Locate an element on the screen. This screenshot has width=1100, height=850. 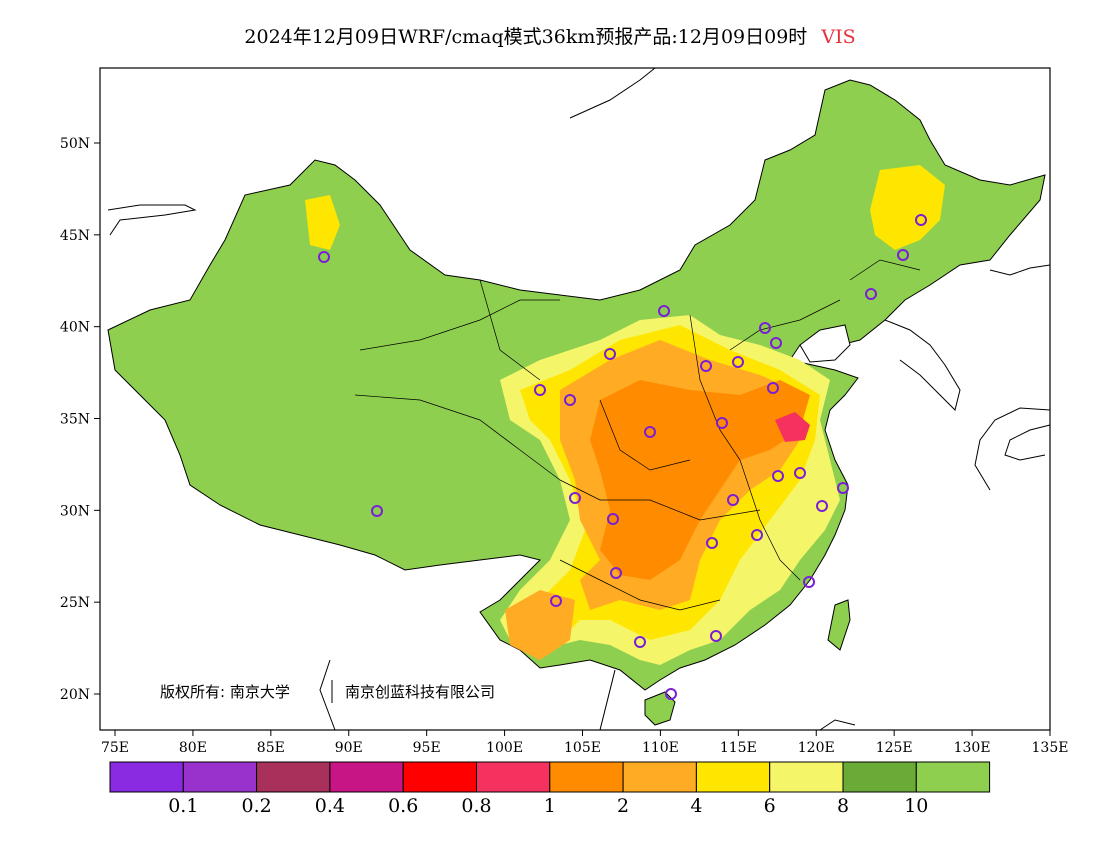
legend-label: 0.8 is located at coordinates (476, 806).